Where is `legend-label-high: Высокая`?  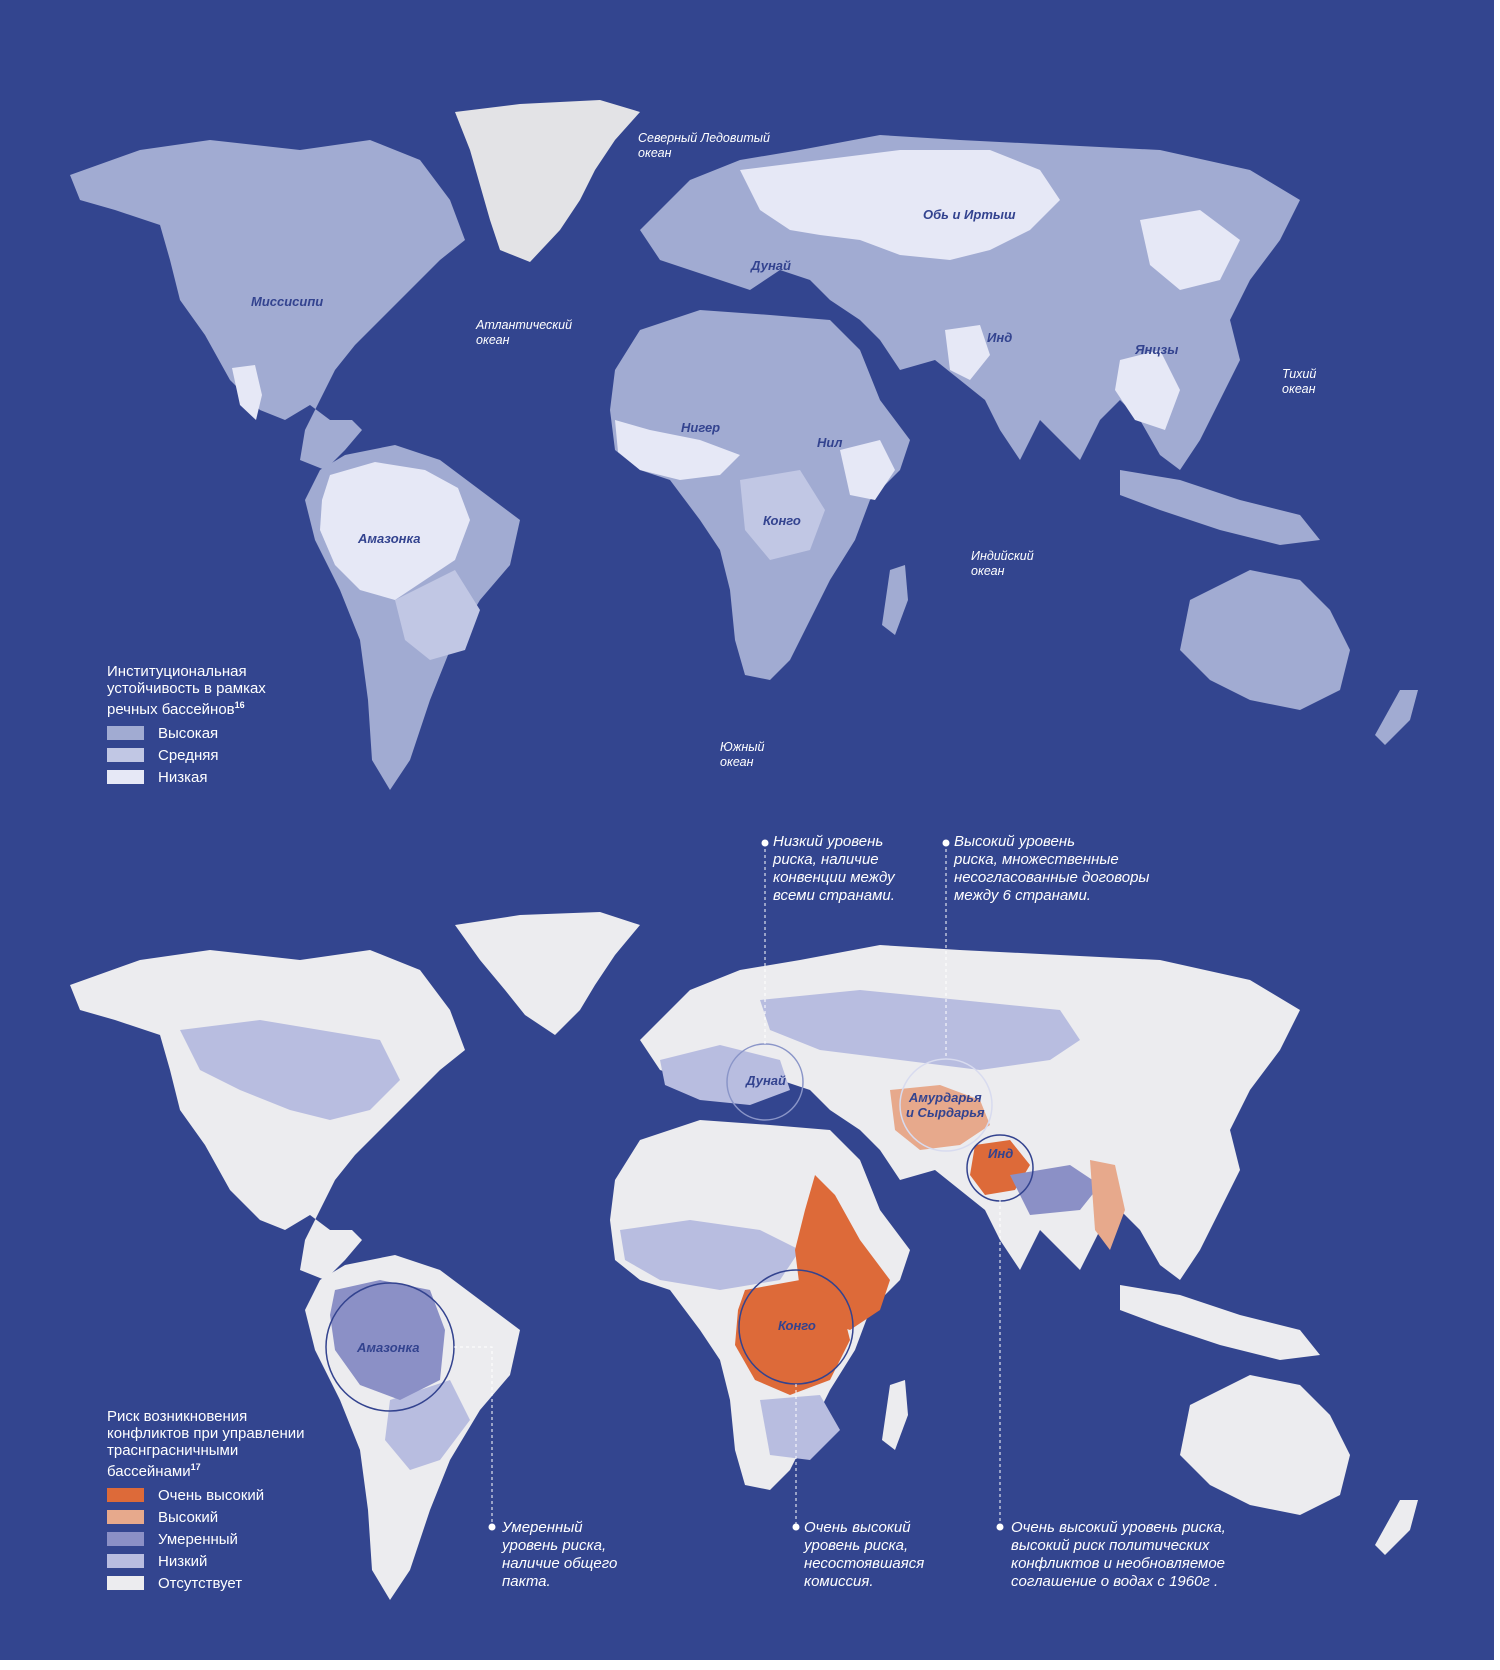 legend-label-high: Высокая is located at coordinates (188, 733).